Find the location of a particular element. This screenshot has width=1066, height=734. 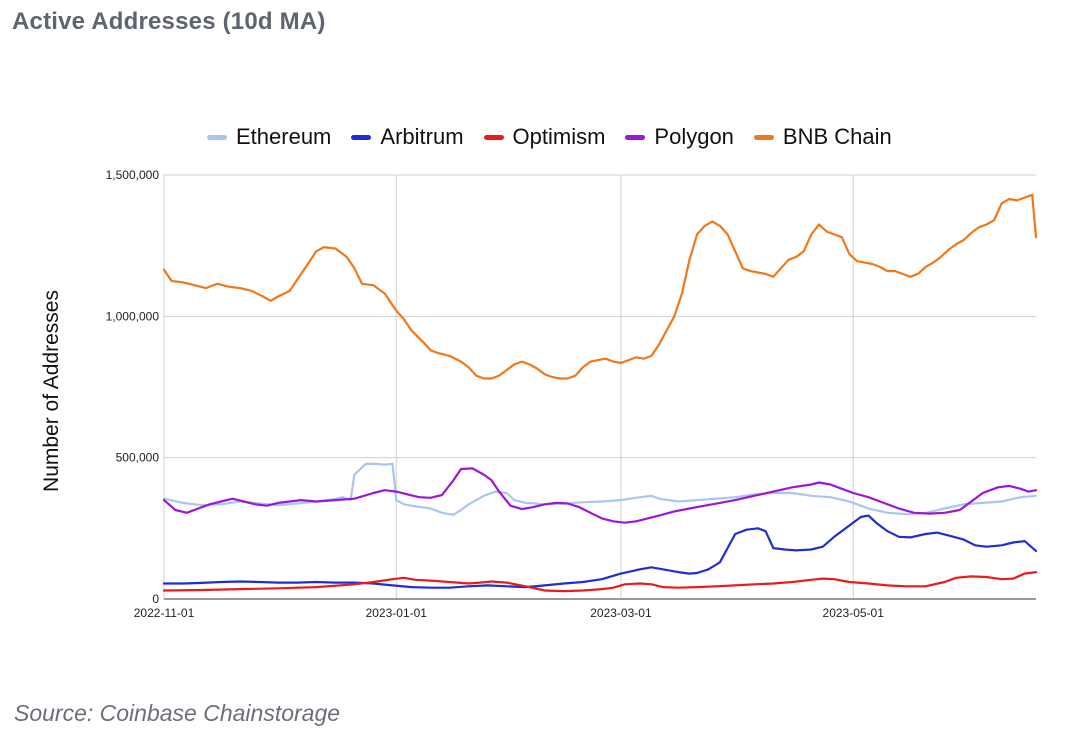

legend-item-bnb-chain: BNB Chain is located at coordinates (822, 137).